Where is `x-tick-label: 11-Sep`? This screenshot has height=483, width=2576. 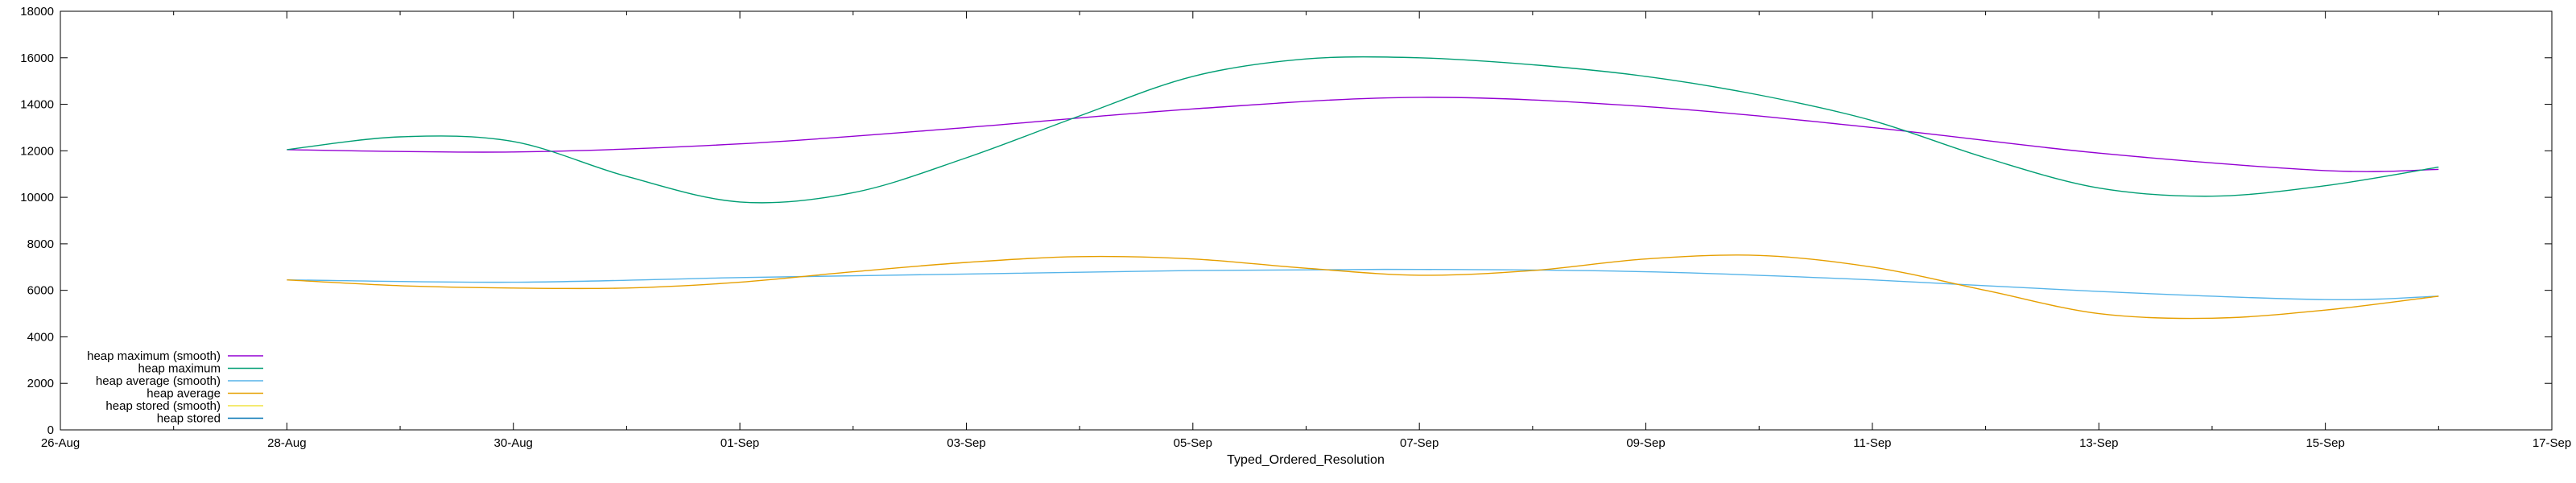
x-tick-label: 11-Sep is located at coordinates (1872, 443).